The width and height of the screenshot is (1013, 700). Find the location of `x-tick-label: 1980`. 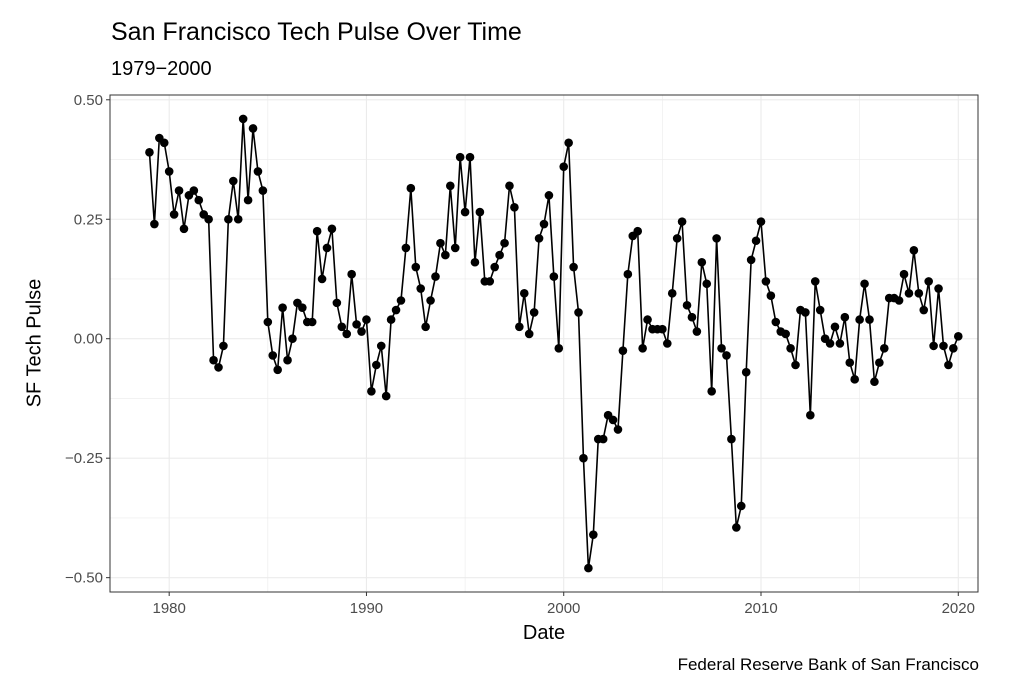

x-tick-label: 1980 is located at coordinates (168, 608).